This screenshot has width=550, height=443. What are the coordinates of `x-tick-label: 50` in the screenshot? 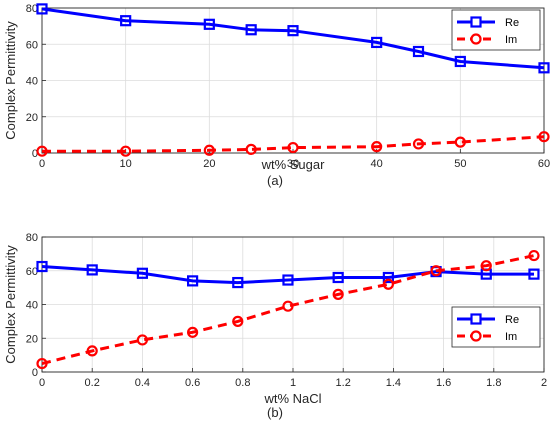 It's located at (460, 164).